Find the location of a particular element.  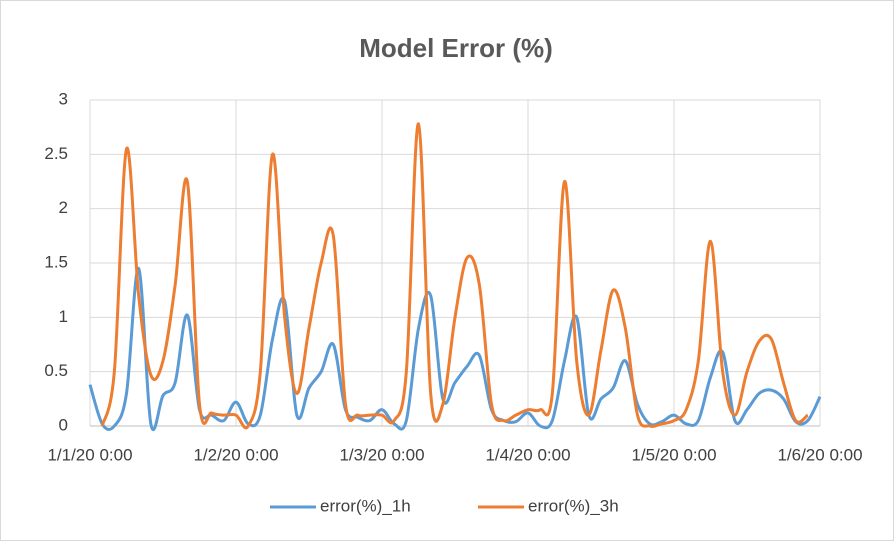

y-tick-label: 1 is located at coordinates (63, 316).